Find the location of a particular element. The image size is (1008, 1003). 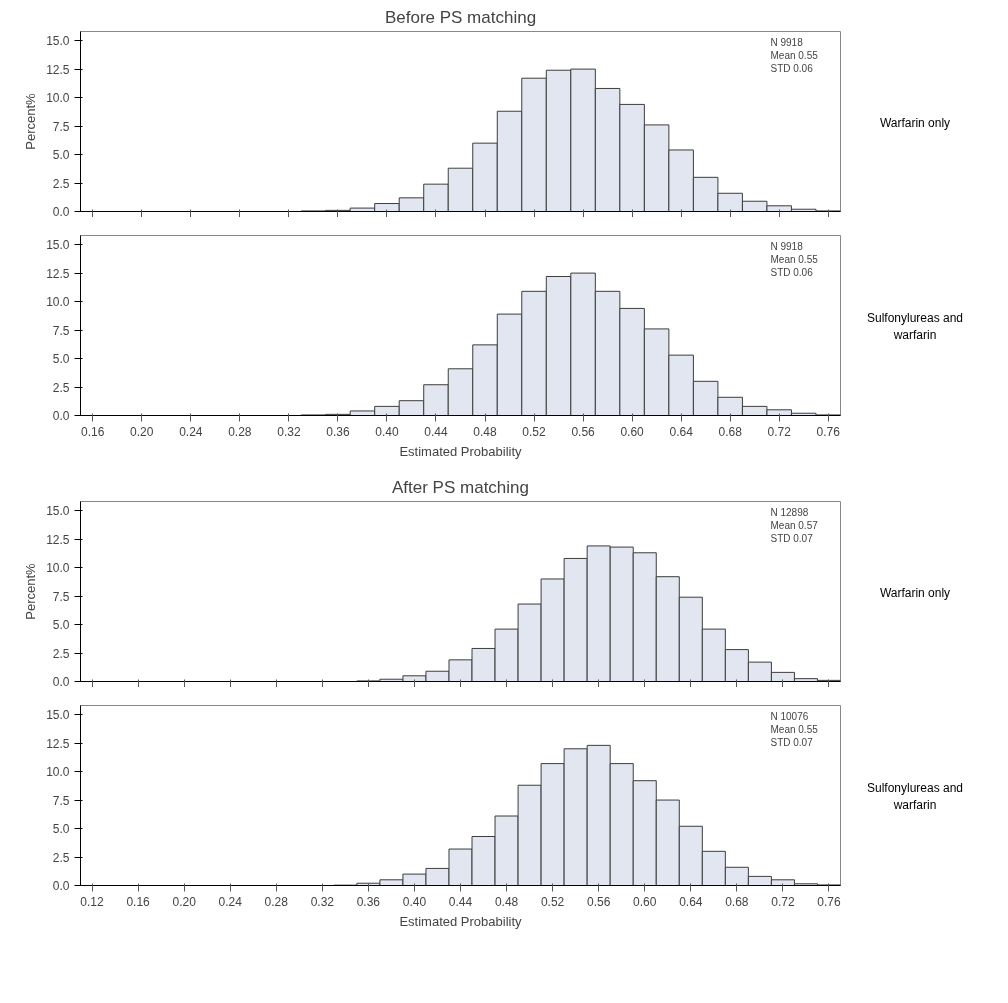

annotation: N 10076 is located at coordinates (789, 716).